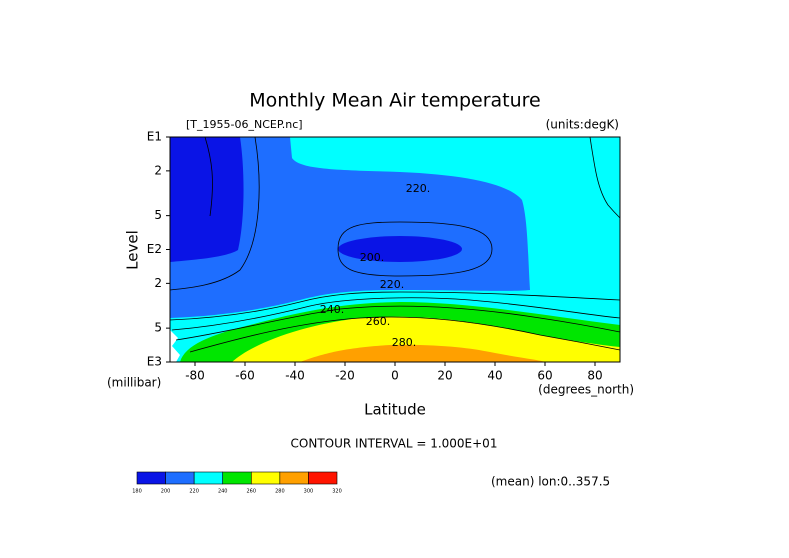 The height and width of the screenshot is (558, 789). Describe the element at coordinates (345, 376) in the screenshot. I see `x-tick-label: -20` at that location.